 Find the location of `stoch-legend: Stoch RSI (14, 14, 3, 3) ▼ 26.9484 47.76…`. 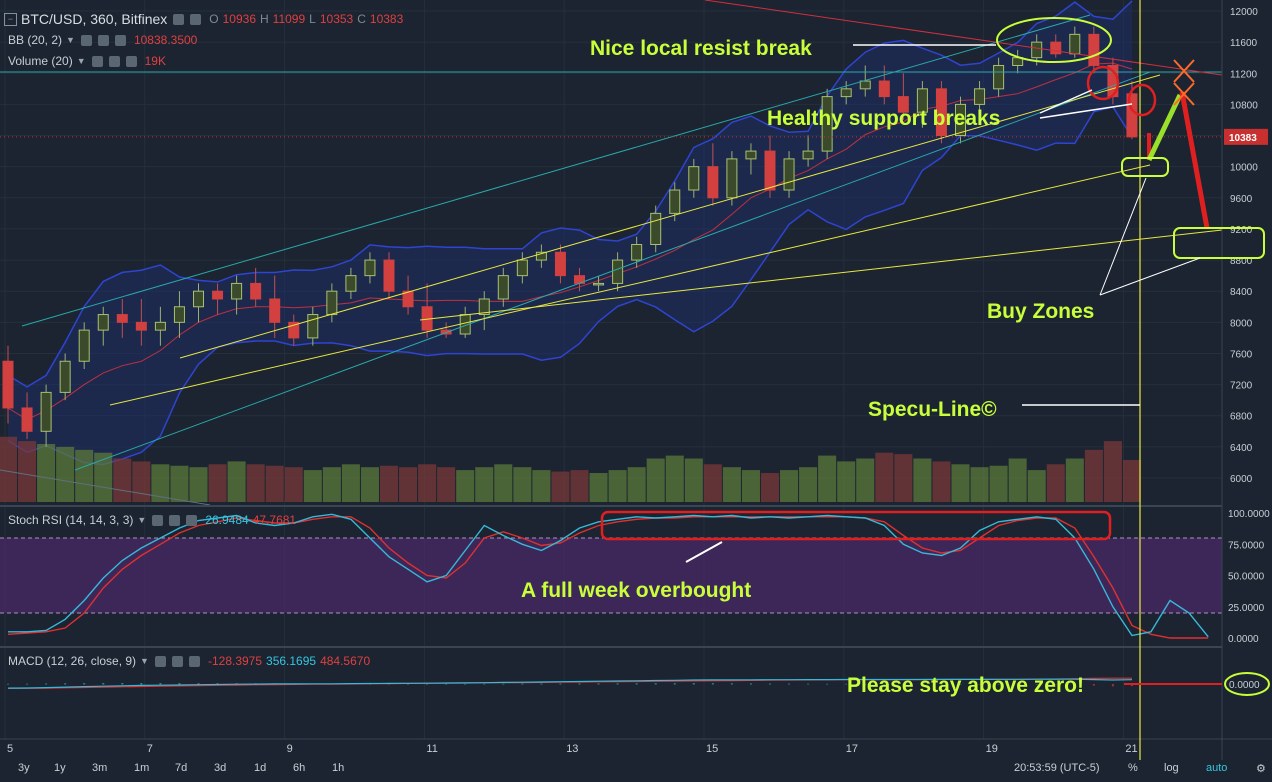

stoch-legend: Stoch RSI (14, 14, 3, 3) ▼ 26.9484 47.76… is located at coordinates (152, 520).